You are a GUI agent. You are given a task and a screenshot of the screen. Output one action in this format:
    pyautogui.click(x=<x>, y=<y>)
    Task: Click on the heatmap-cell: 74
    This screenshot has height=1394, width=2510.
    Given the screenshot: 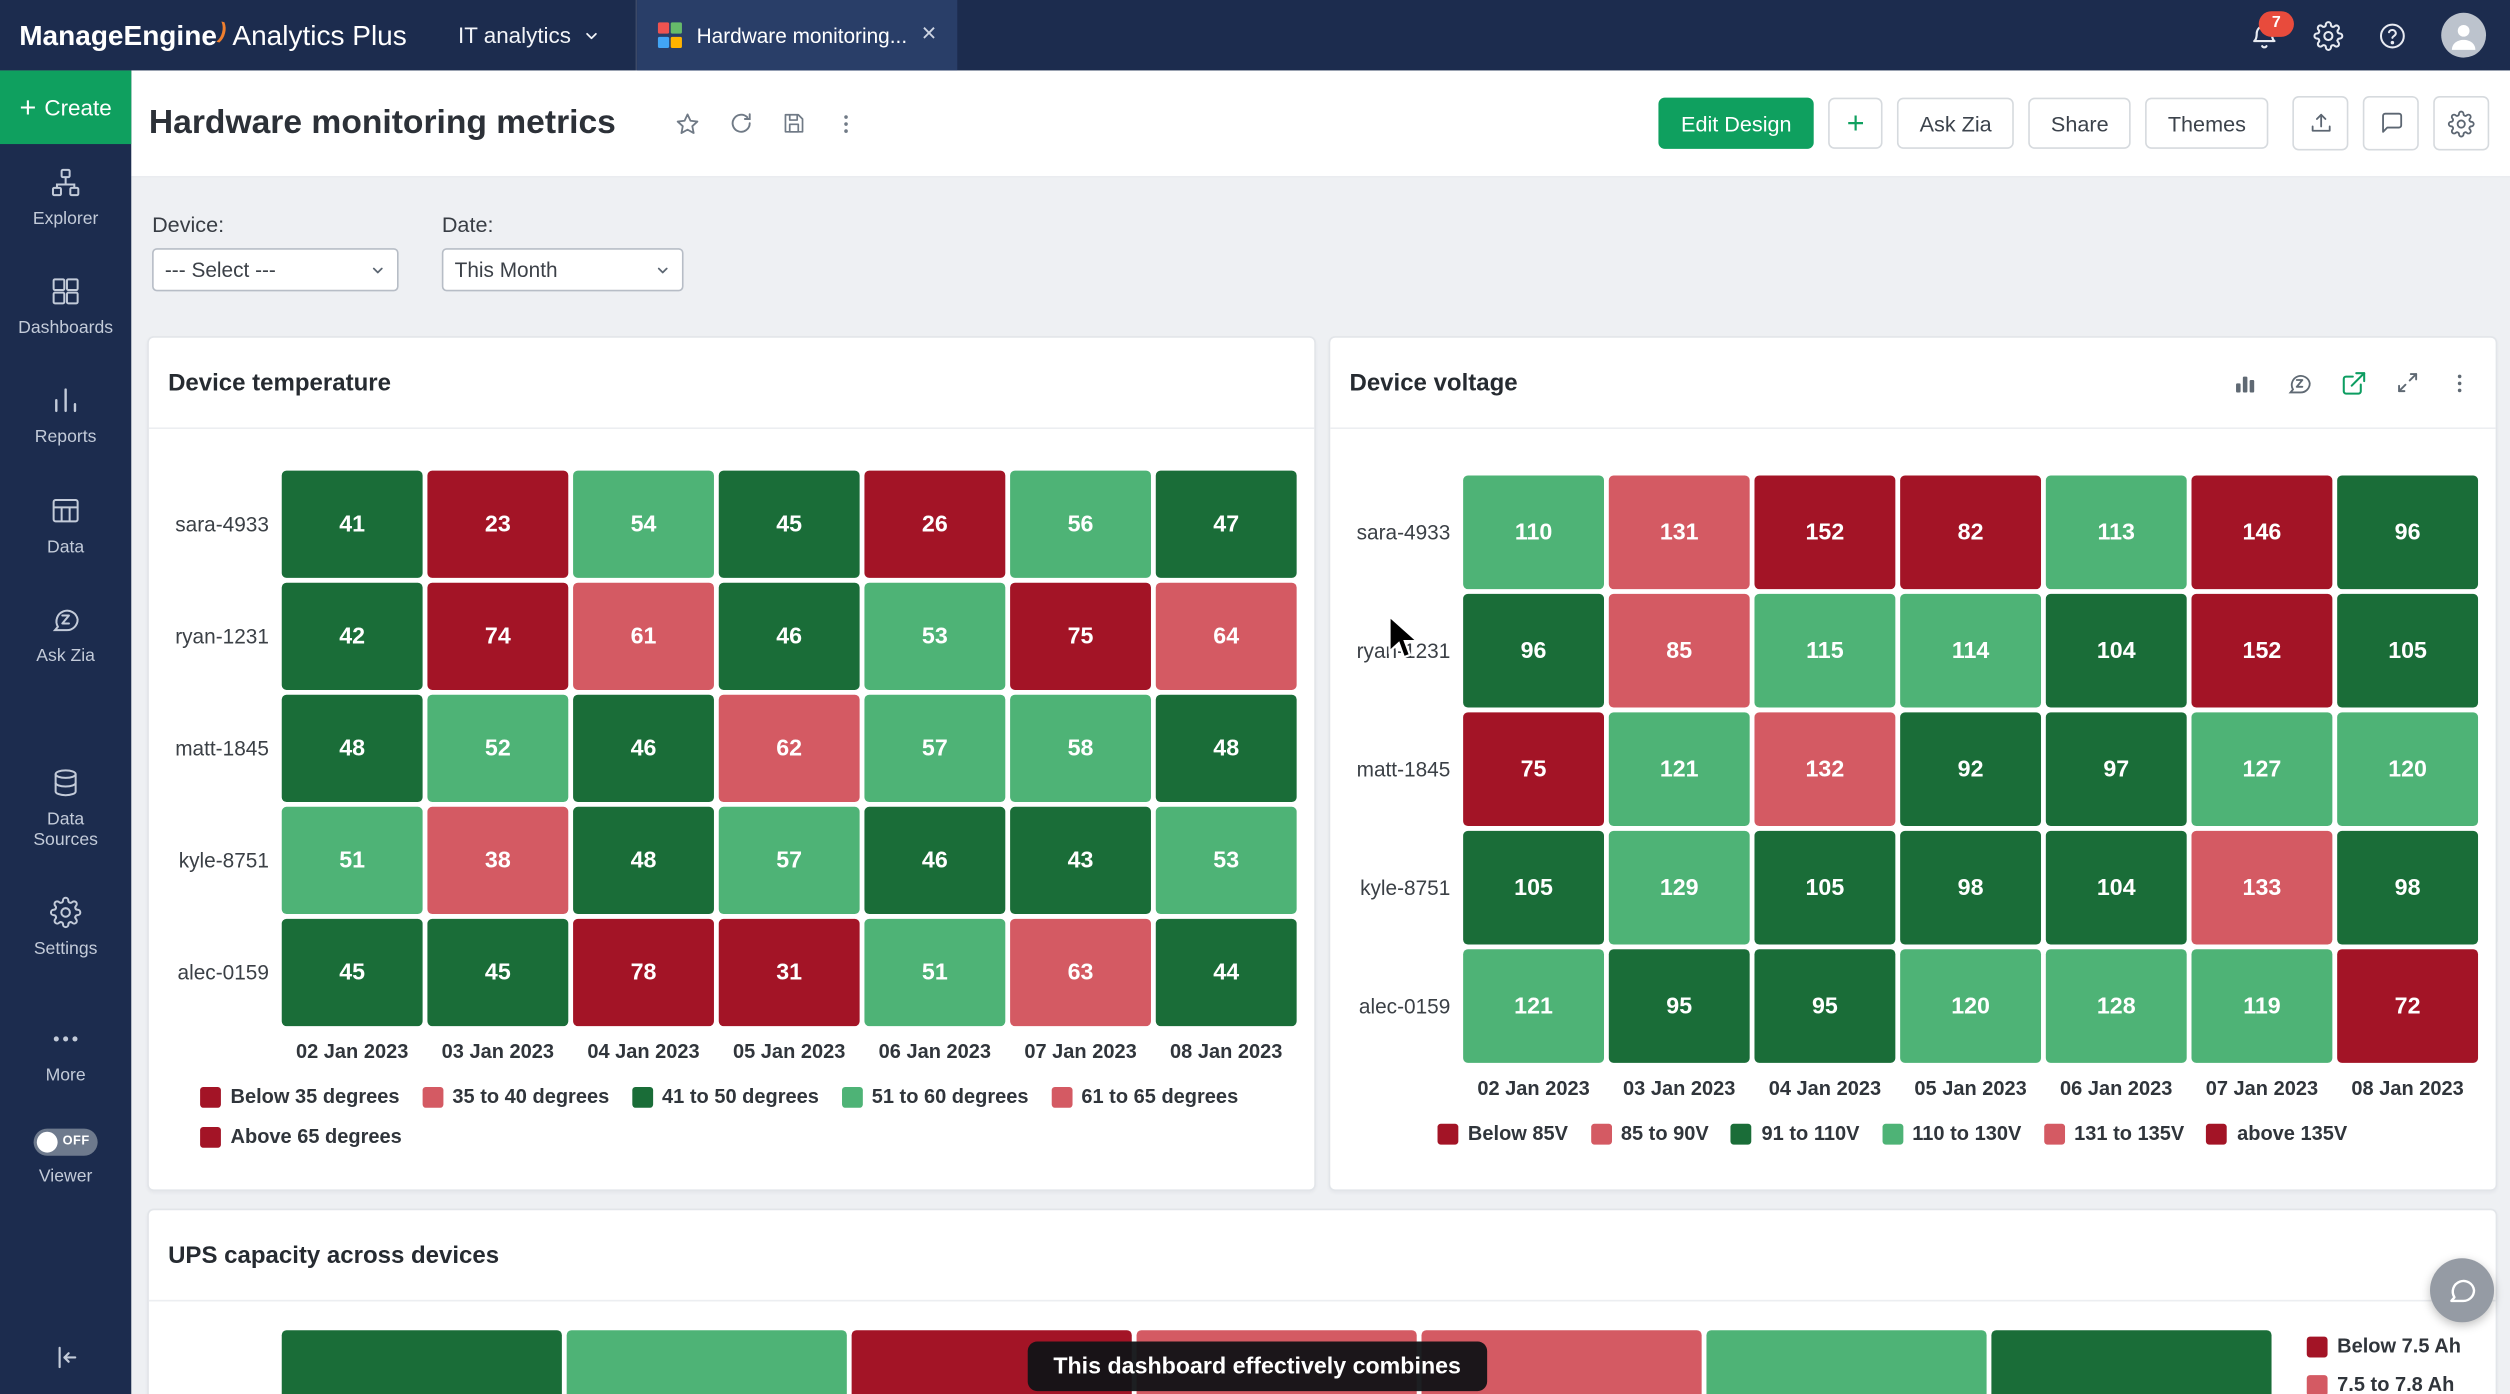 What is the action you would take?
    pyautogui.click(x=498, y=636)
    